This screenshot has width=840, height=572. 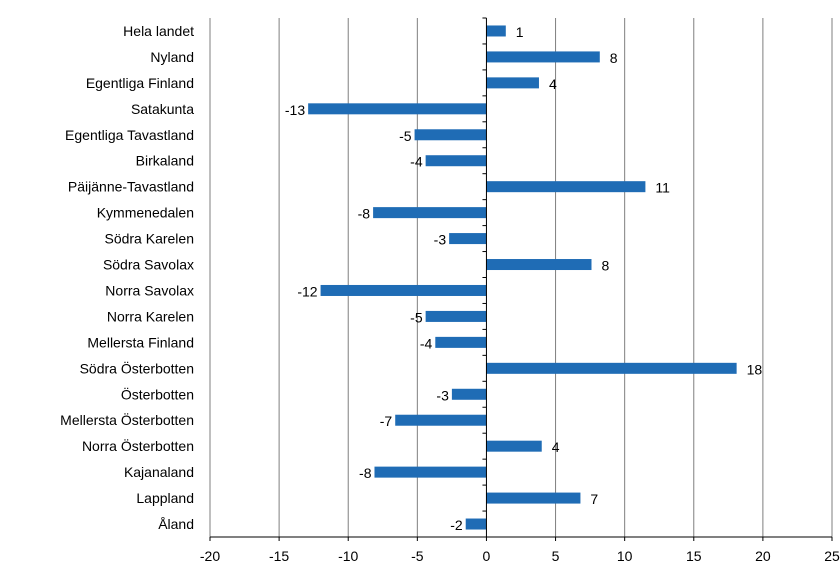 I want to click on data-label: 18, so click(x=755, y=369).